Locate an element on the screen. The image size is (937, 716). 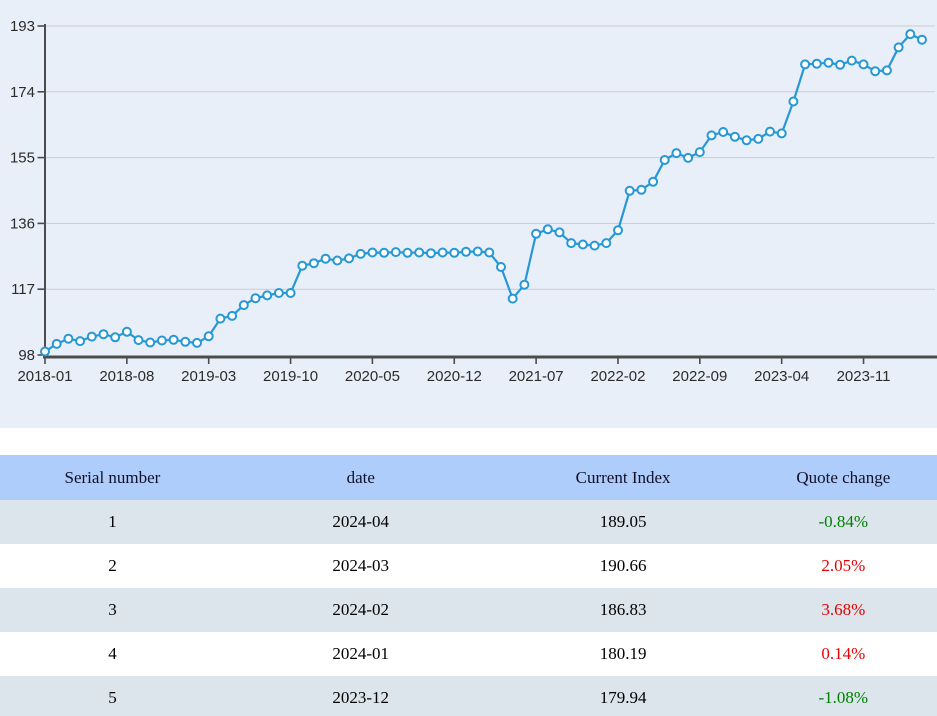
cell-quote-change: 0.14% is located at coordinates (843, 653).